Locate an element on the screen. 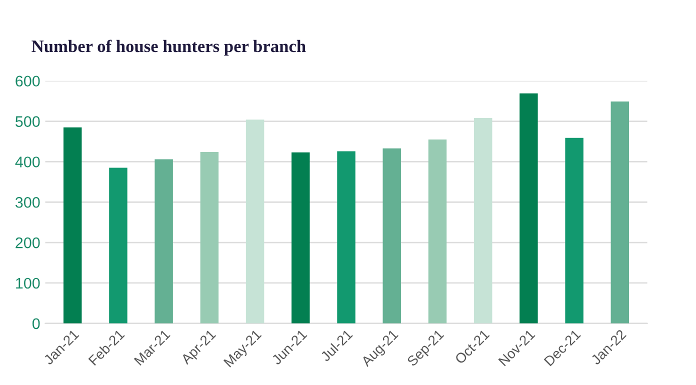 This screenshot has height=385, width=696. y-tick-label: 100 is located at coordinates (28, 283).